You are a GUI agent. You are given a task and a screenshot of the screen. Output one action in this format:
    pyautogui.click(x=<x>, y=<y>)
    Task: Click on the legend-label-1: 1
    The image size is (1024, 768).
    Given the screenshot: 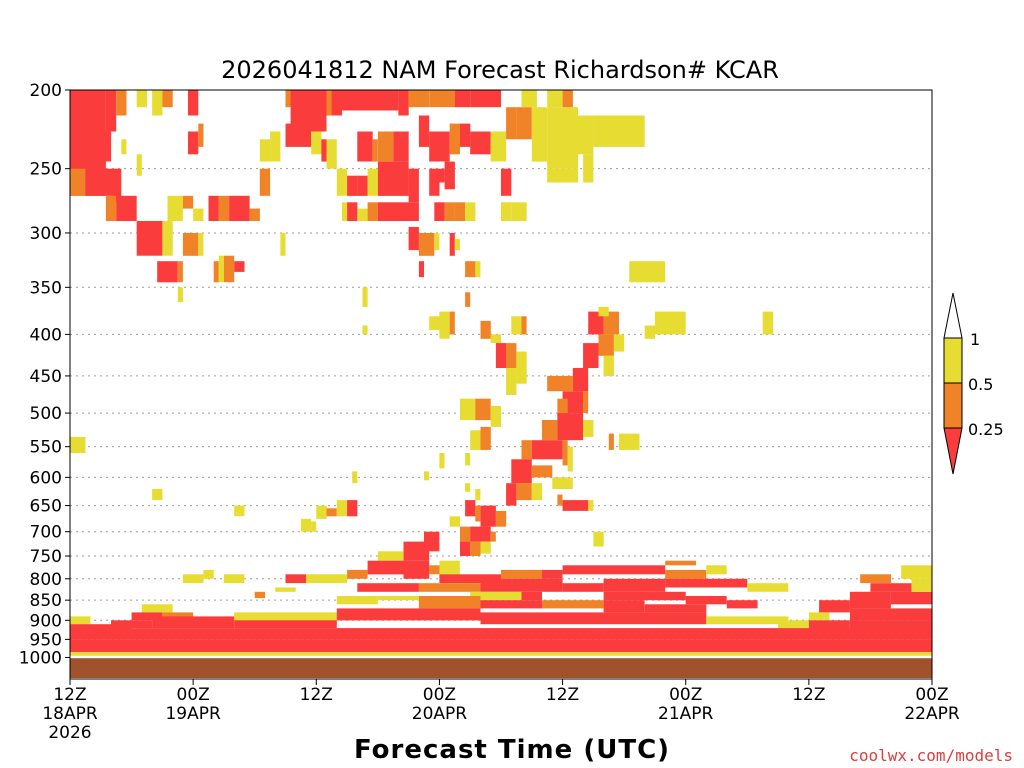 What is the action you would take?
    pyautogui.click(x=975, y=339)
    